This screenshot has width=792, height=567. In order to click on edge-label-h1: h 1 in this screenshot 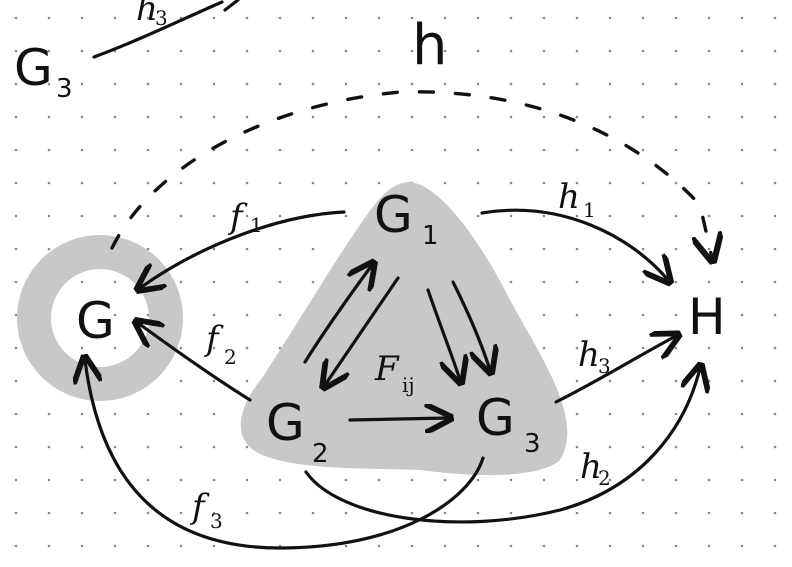, I will do `click(577, 199)`.